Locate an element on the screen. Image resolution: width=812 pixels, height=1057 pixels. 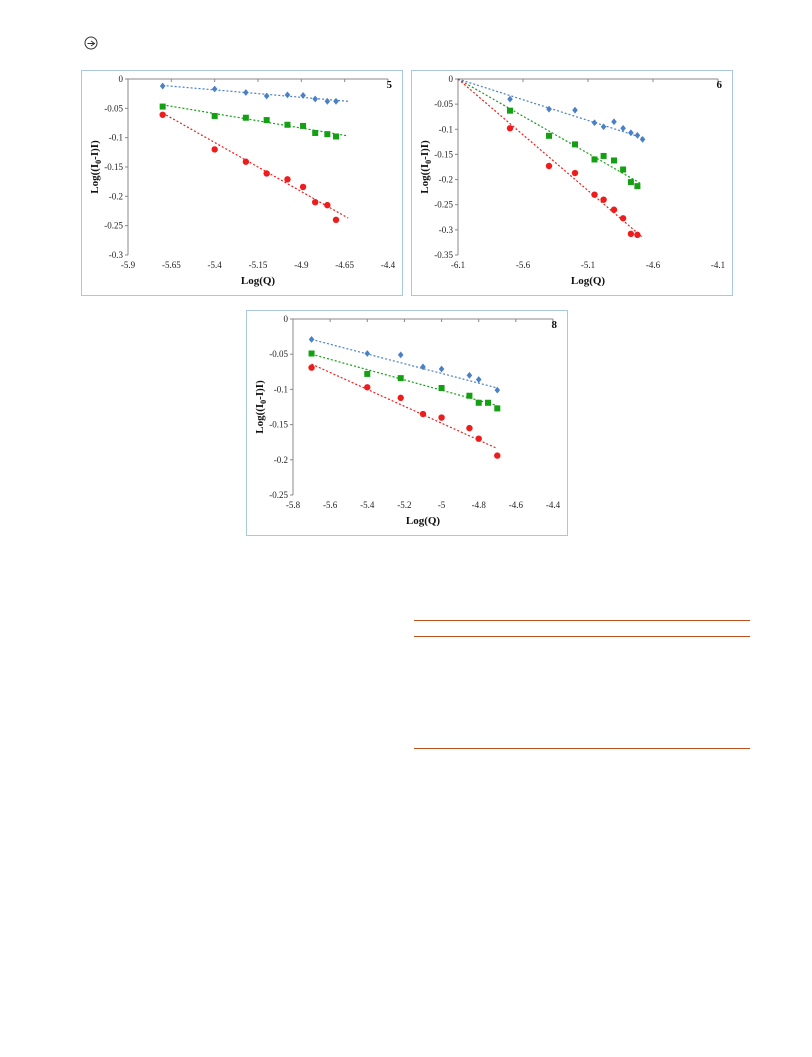
panel-label: 6 is located at coordinates (720, 85).